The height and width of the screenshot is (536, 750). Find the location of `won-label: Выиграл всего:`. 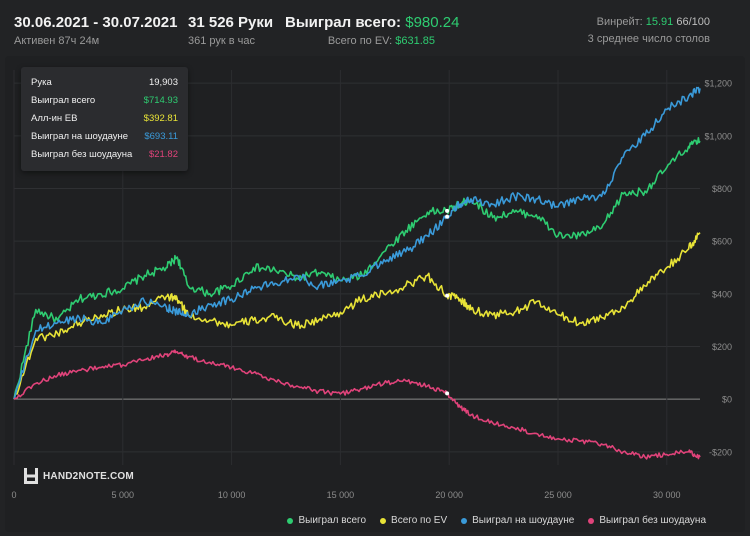

won-label: Выиграл всего: is located at coordinates (343, 22).